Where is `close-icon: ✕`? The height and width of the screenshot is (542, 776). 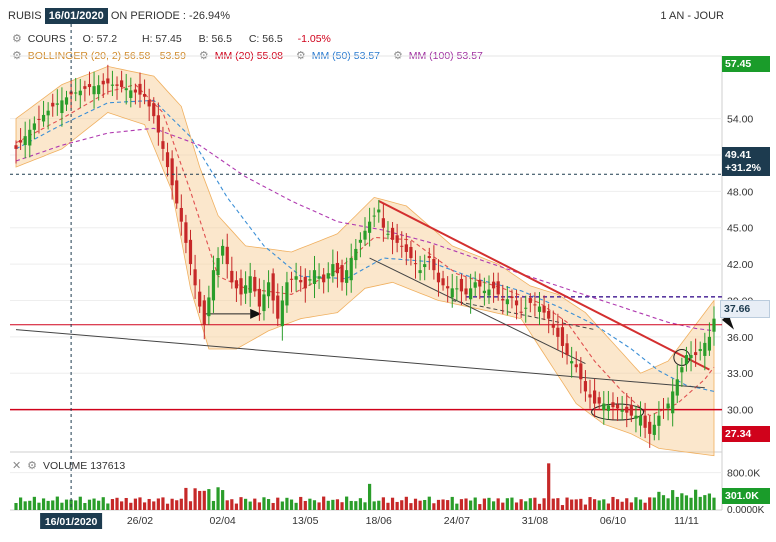 close-icon: ✕ is located at coordinates (17, 466).